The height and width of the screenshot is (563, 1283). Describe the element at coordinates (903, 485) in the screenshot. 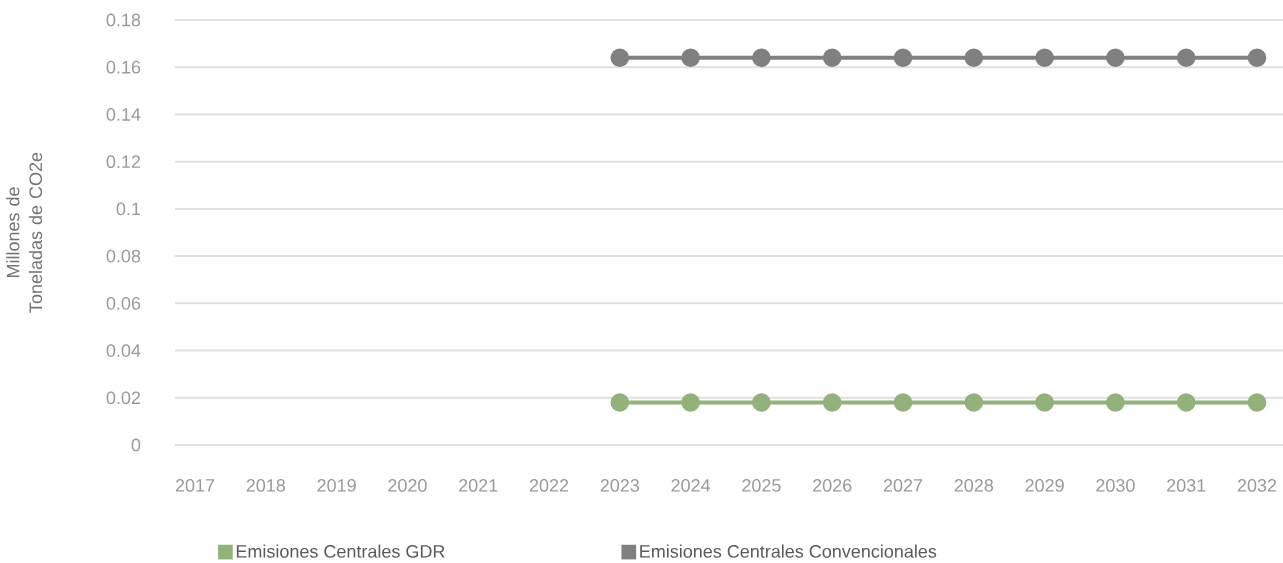

I see `x-tick-label: 2027` at that location.